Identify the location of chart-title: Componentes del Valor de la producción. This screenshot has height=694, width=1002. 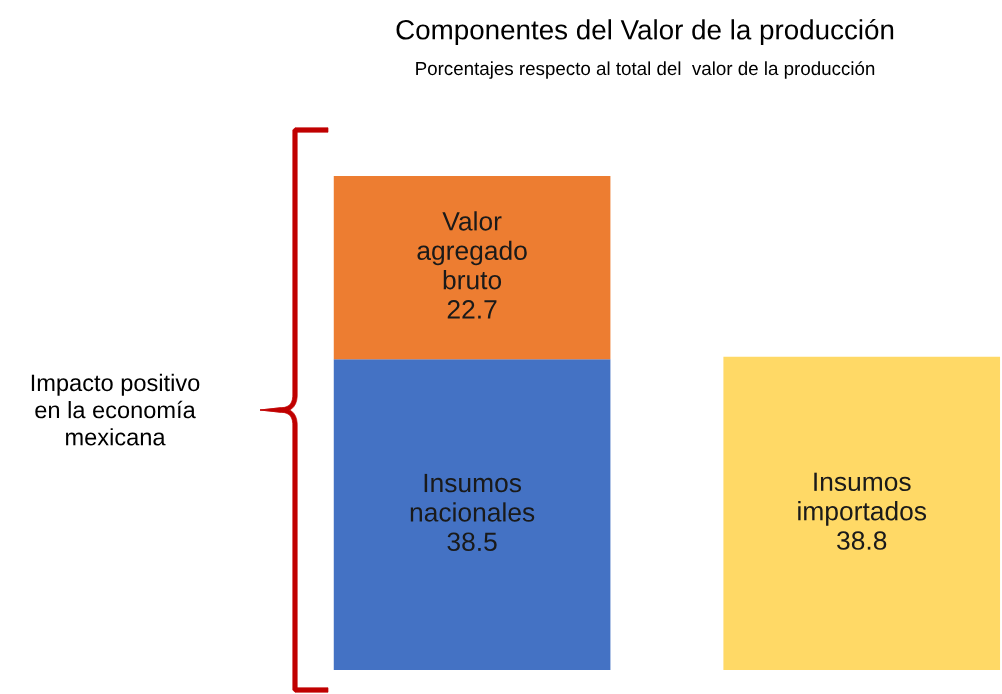
(645, 32).